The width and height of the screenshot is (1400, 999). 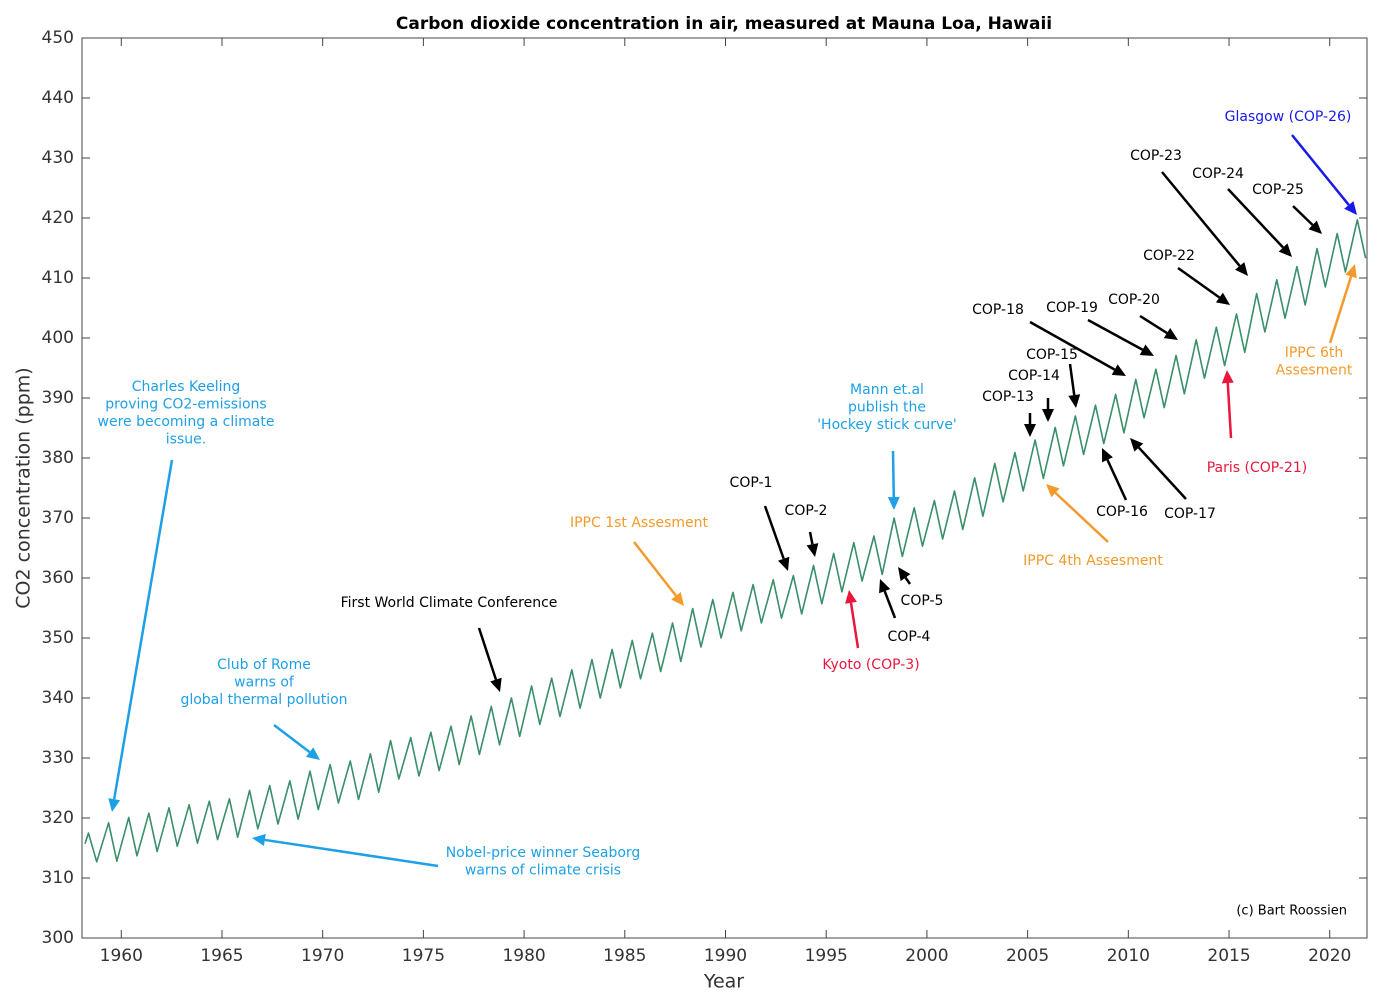 What do you see at coordinates (58, 578) in the screenshot?
I see `y-tick-label: 360` at bounding box center [58, 578].